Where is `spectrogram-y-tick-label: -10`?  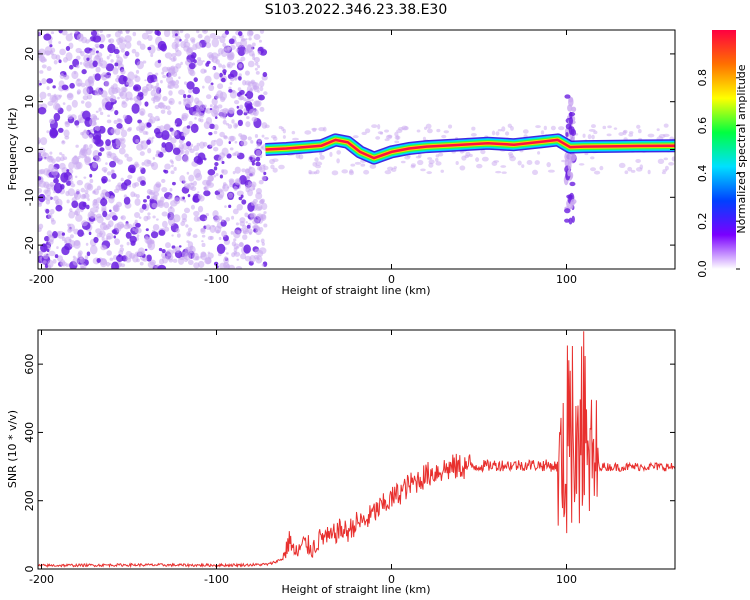 spectrogram-y-tick-label: -10 is located at coordinates (29, 197).